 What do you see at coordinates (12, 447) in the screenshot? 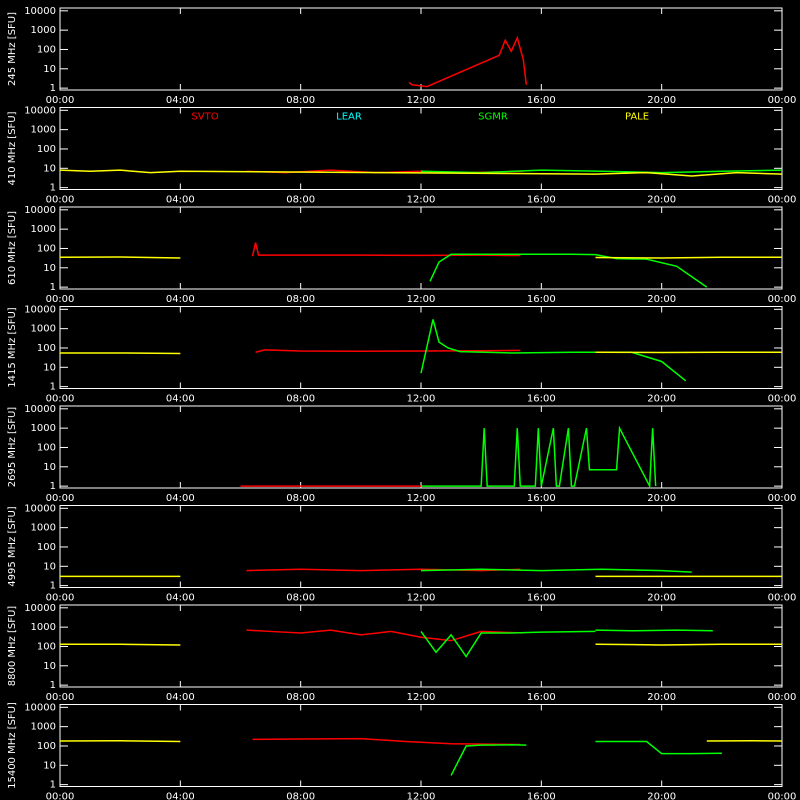
I see `y-axis-label: 2695 MHz [SFU]` at bounding box center [12, 447].